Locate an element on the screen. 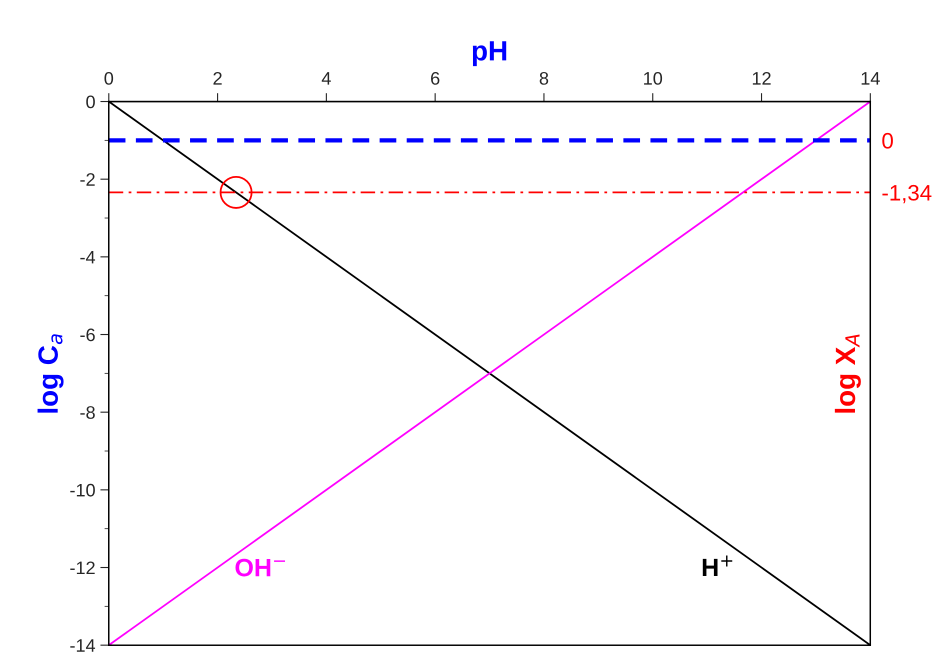  y-tick-label: -12 is located at coordinates (82, 567).